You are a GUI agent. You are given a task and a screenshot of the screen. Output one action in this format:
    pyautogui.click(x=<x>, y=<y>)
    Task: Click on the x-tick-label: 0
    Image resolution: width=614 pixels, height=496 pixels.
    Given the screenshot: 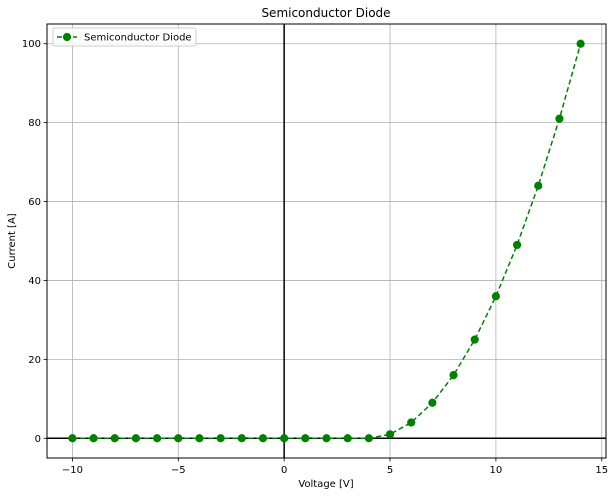 What is the action you would take?
    pyautogui.click(x=284, y=470)
    